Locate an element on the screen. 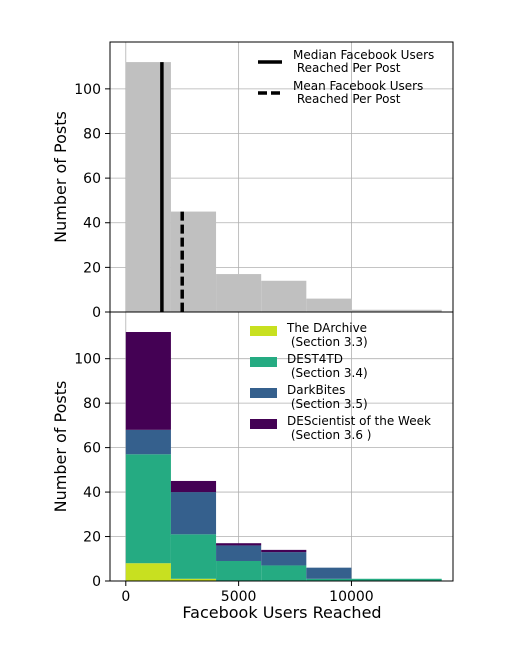 The height and width of the screenshot is (660, 510). legend-label: Median Facebook Users Reached Per Post is located at coordinates (363, 61).